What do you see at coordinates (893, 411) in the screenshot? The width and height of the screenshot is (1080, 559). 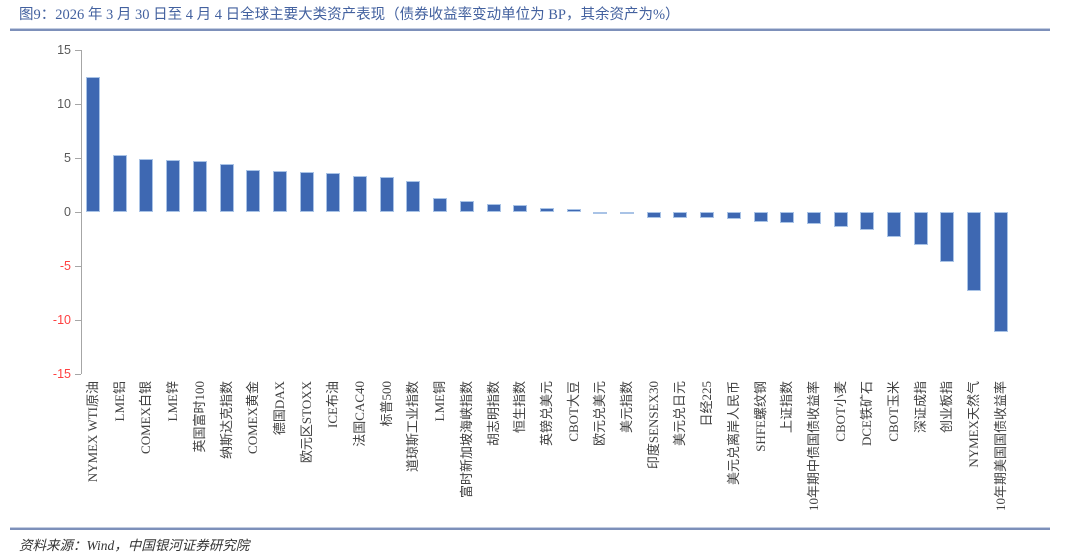 I see `category-label: CBOT玉米` at bounding box center [893, 411].